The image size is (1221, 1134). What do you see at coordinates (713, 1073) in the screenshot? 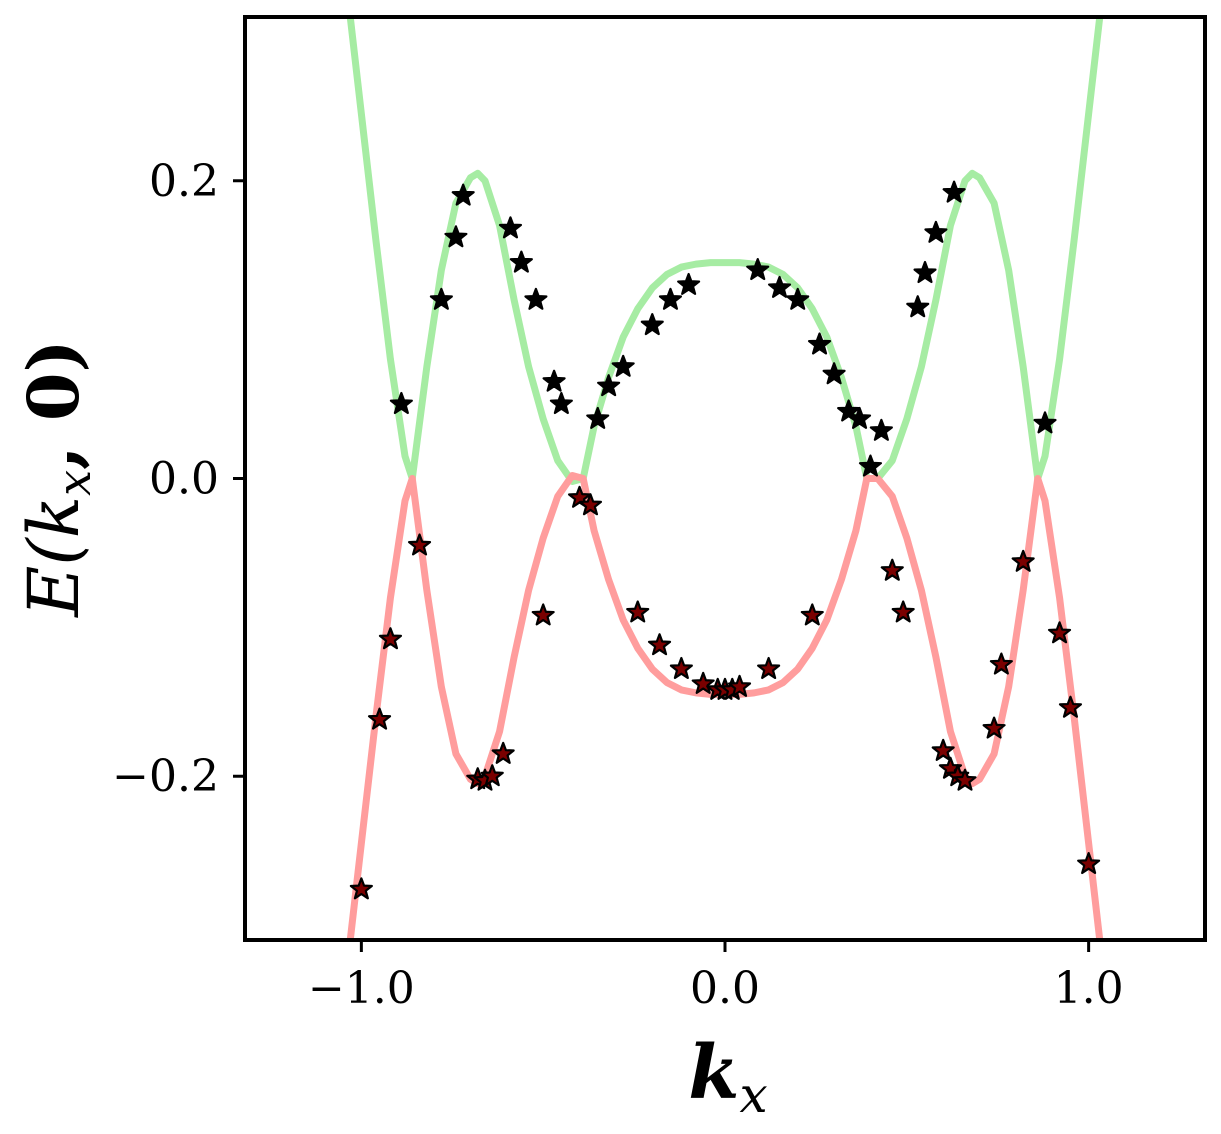
I see `x-axis-label-main: k` at bounding box center [713, 1073].